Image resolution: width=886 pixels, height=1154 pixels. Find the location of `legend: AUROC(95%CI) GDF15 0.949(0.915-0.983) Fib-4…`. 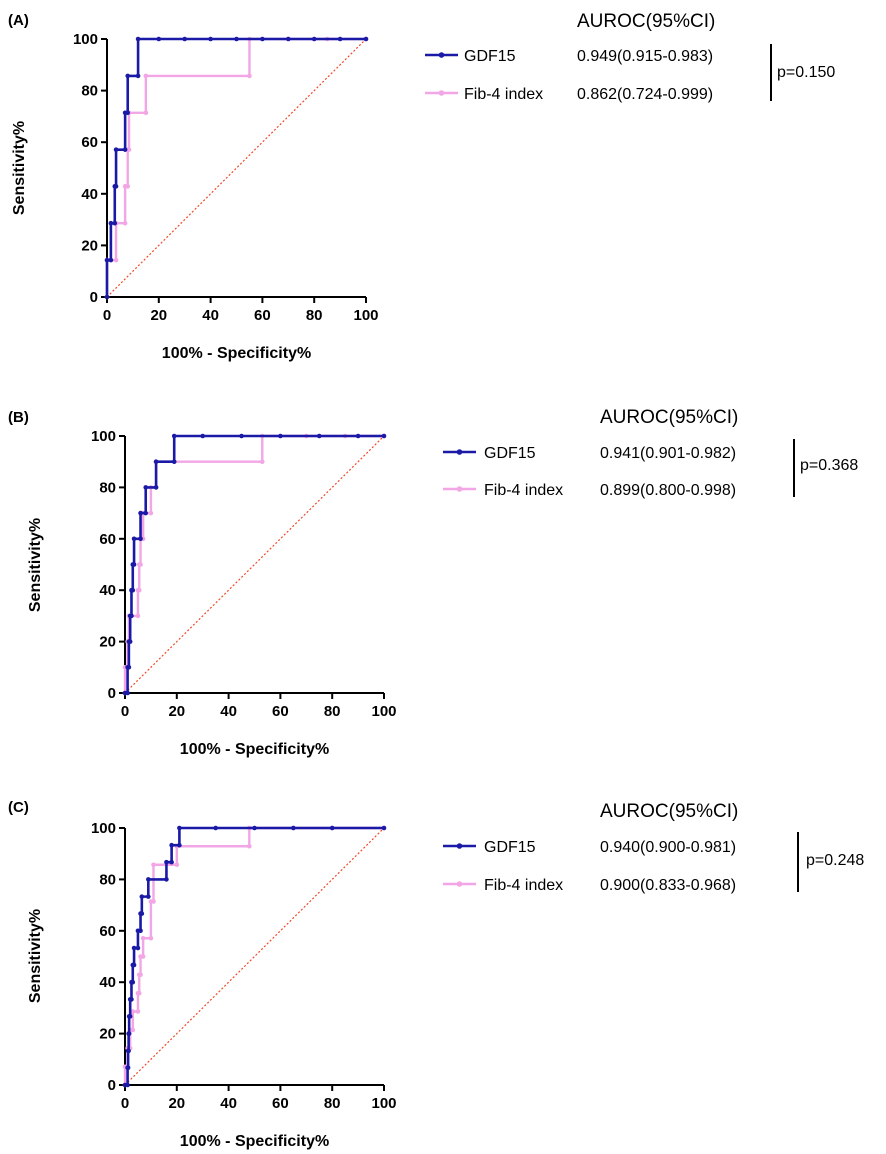

legend: AUROC(95%CI) GDF15 0.949(0.915-0.983) Fib-4… is located at coordinates (630, 57).